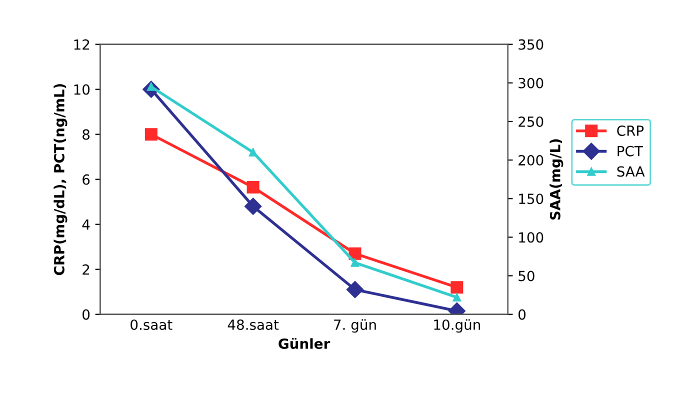 This screenshot has width=691, height=403. What do you see at coordinates (557, 179) in the screenshot?
I see `y2-axis-title: SAA(mg/L)` at bounding box center [557, 179].